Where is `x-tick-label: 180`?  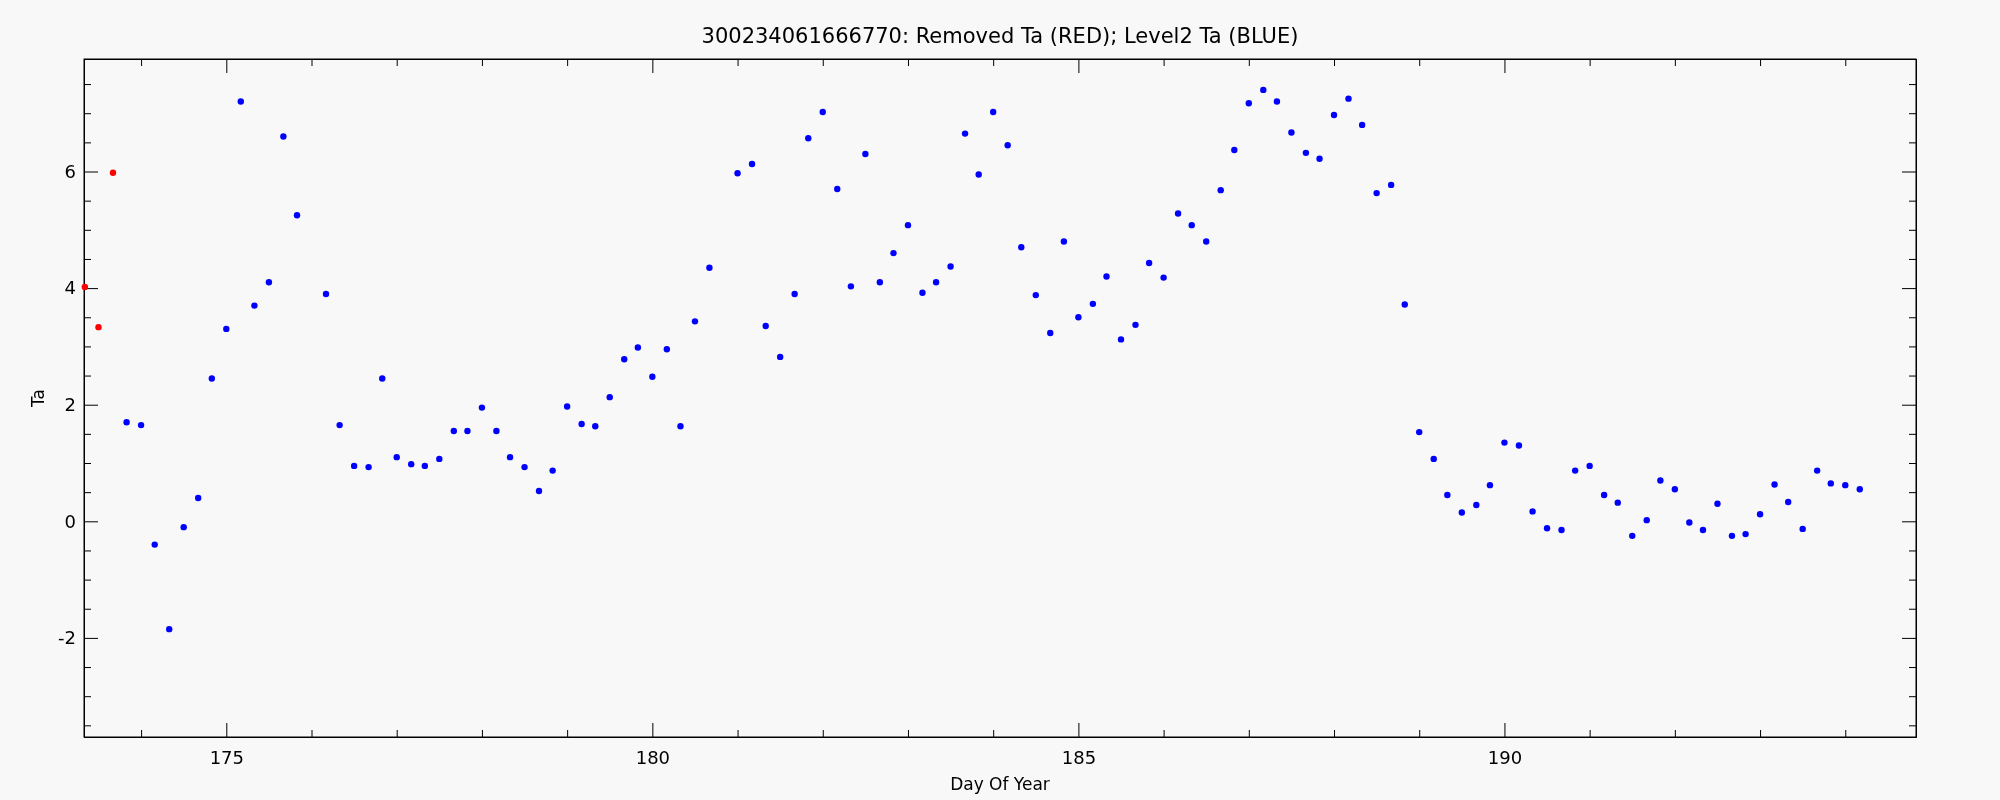 x-tick-label: 180 is located at coordinates (653, 757).